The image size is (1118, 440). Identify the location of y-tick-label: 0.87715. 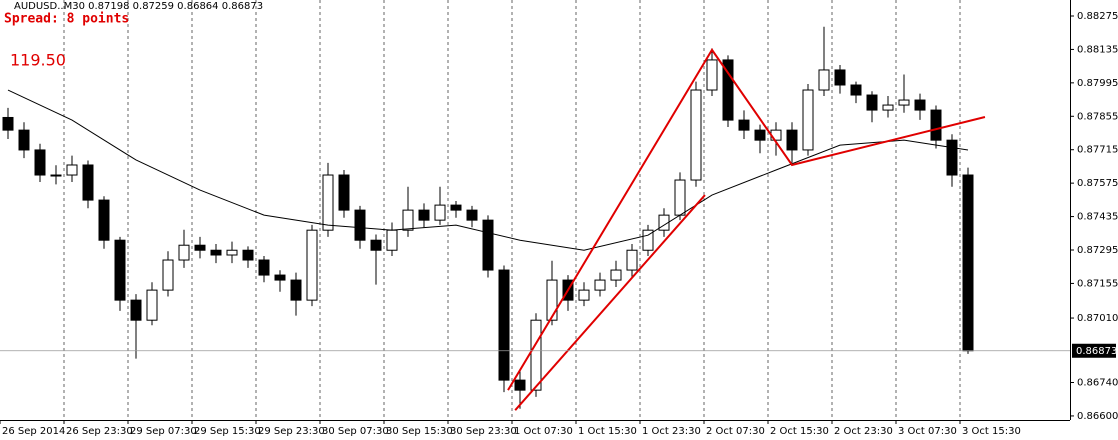
(1097, 150).